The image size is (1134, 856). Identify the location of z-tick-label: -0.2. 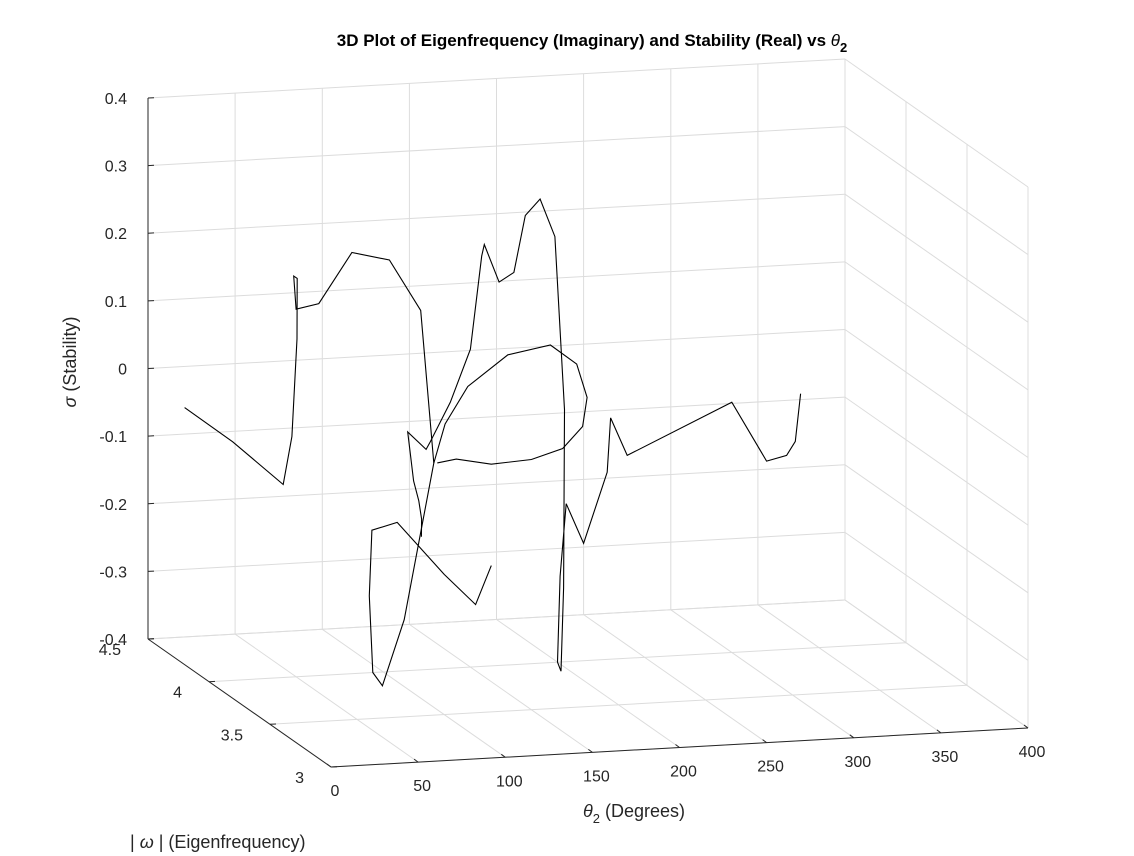
(113, 505).